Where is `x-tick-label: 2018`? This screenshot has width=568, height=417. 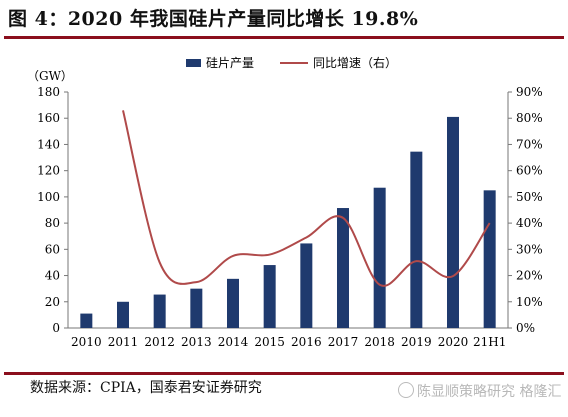 x-tick-label: 2018 is located at coordinates (379, 342).